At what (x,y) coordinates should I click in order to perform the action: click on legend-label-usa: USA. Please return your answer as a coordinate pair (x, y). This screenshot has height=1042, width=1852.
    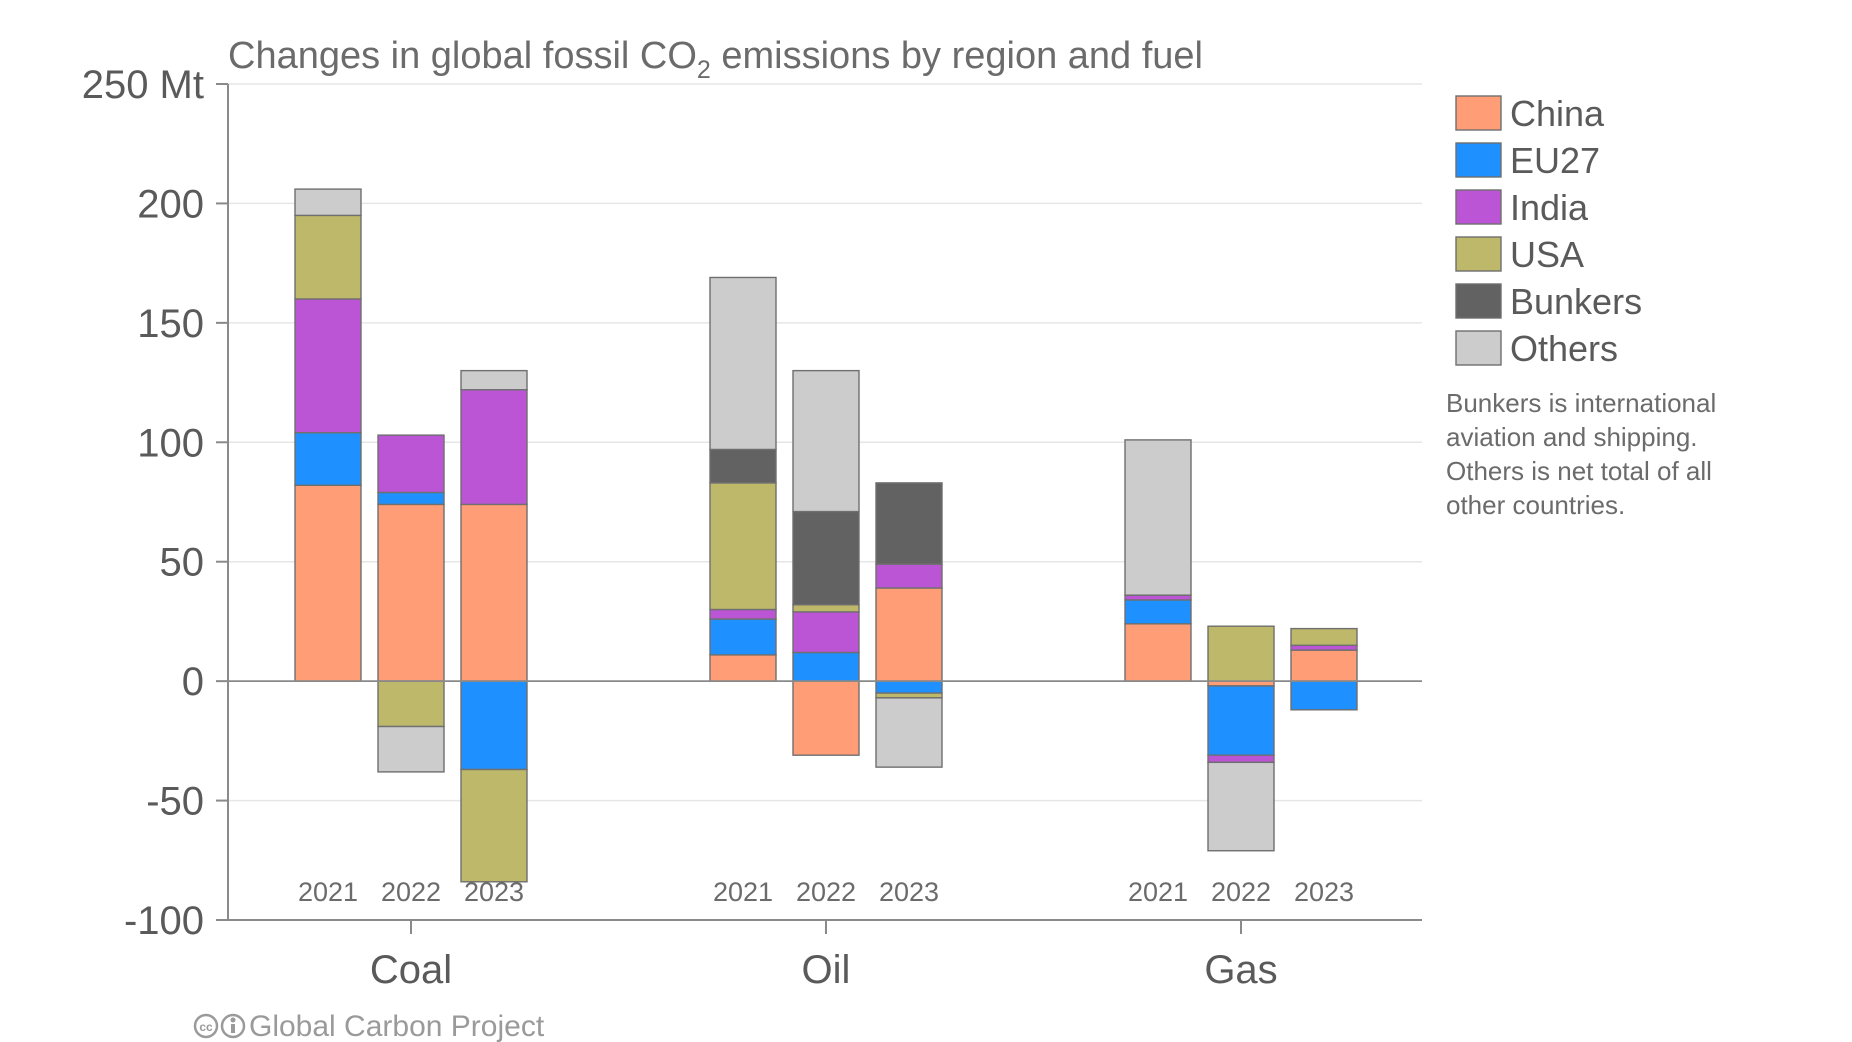
    Looking at the image, I should click on (1547, 254).